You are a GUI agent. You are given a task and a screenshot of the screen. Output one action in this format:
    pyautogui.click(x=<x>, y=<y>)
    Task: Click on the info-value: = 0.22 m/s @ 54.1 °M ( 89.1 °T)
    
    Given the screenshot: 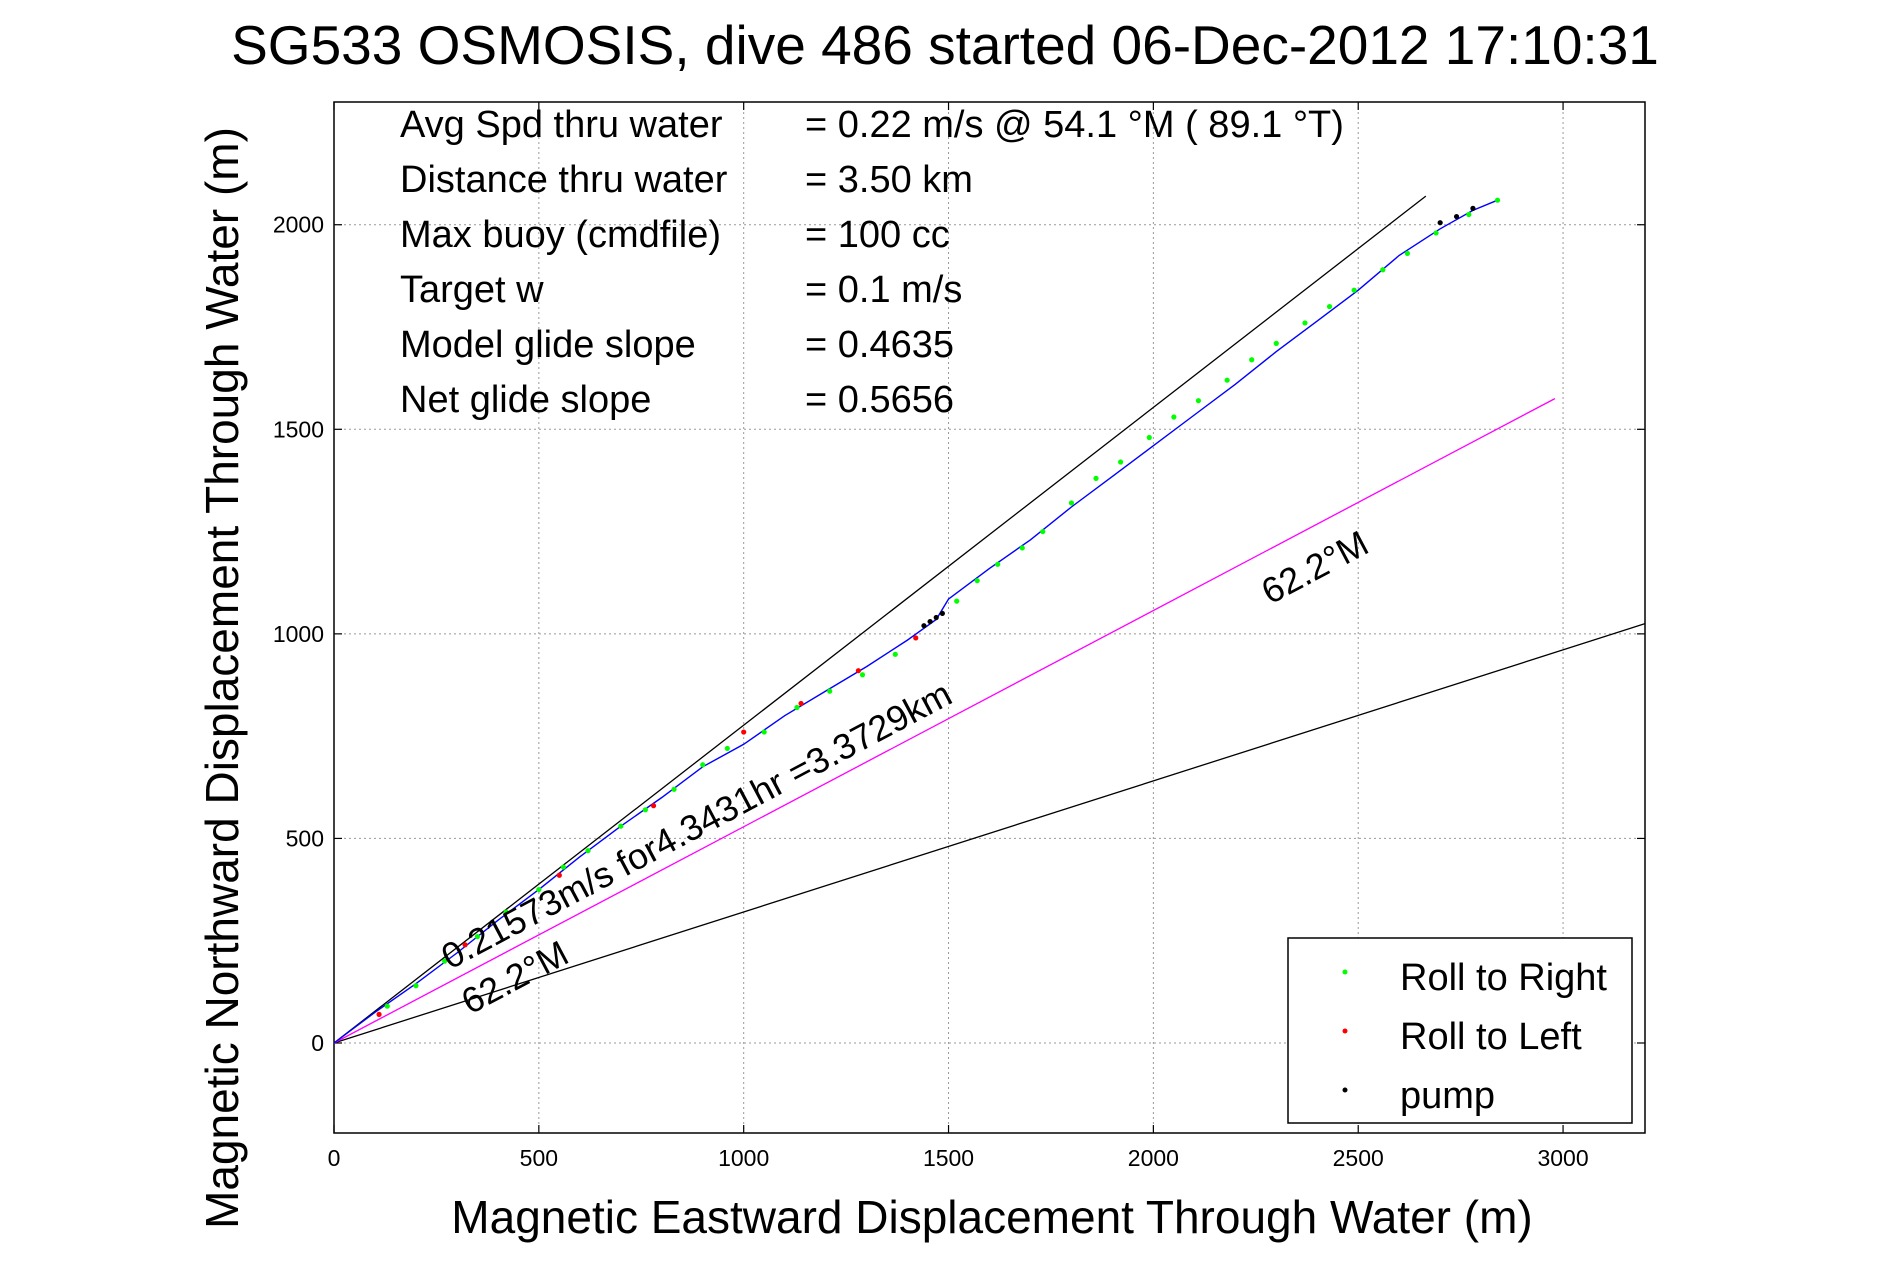 What is the action you would take?
    pyautogui.click(x=1074, y=125)
    